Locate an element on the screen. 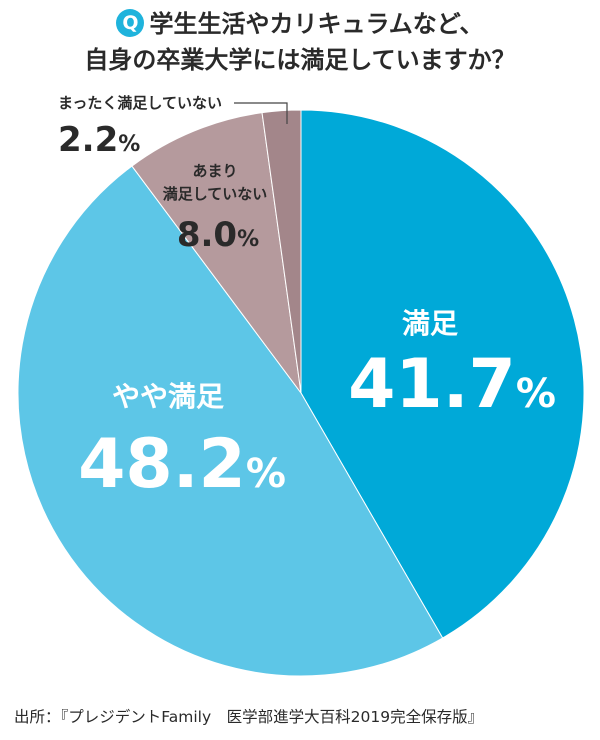 Image resolution: width=600 pixels, height=740 pixels. slice-value-number-not-very-satisfied: 8.0 is located at coordinates (207, 235).